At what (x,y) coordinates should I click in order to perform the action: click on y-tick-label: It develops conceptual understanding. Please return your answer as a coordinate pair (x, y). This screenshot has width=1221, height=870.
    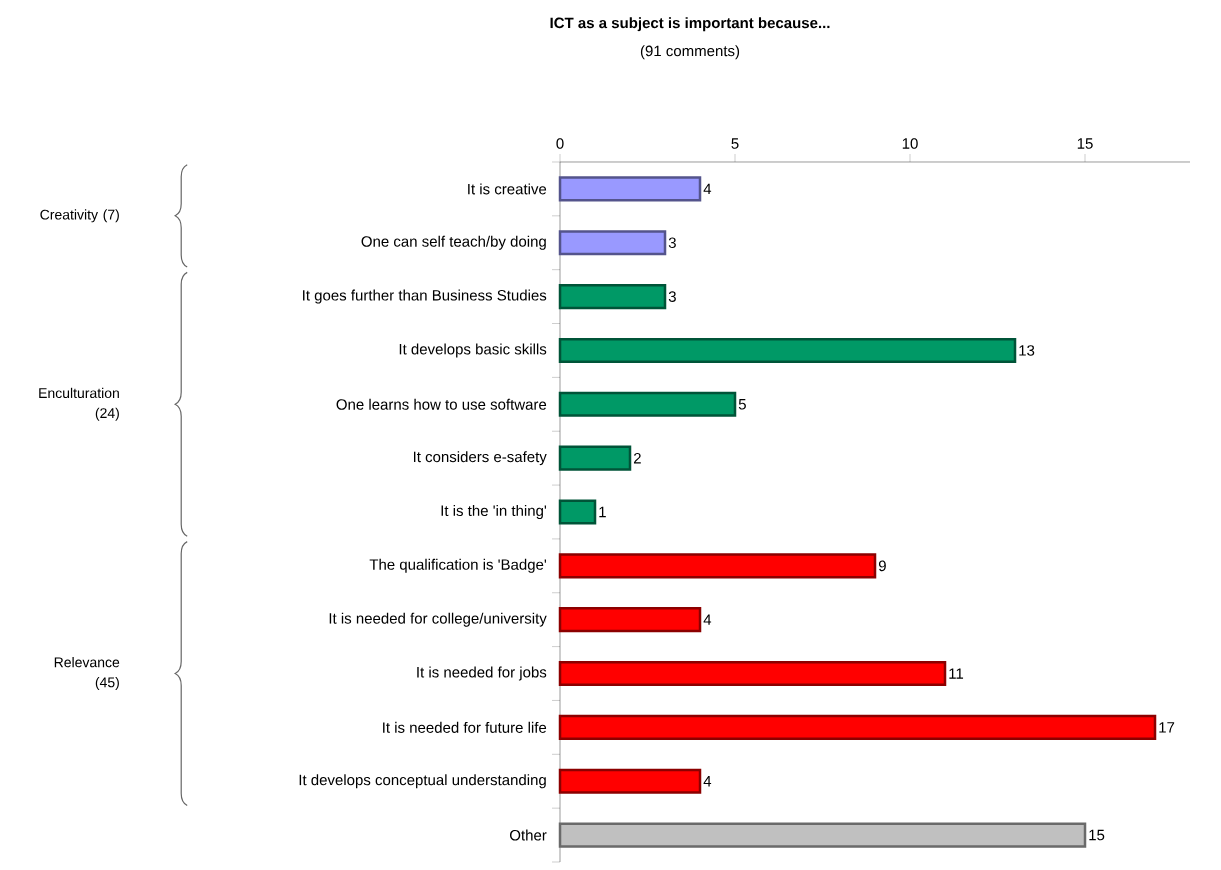
    Looking at the image, I should click on (422, 781).